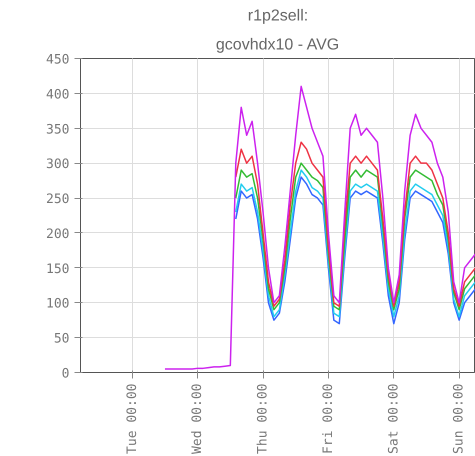  Describe the element at coordinates (278, 16) in the screenshot. I see `chart-title: r1p2sell:` at that location.